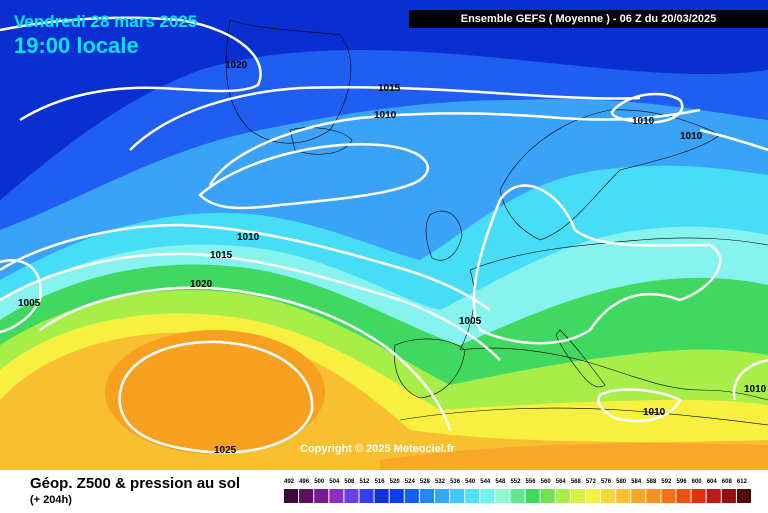 The width and height of the screenshot is (768, 513). Describe the element at coordinates (304, 482) in the screenshot. I see `scale-value: 496` at that location.